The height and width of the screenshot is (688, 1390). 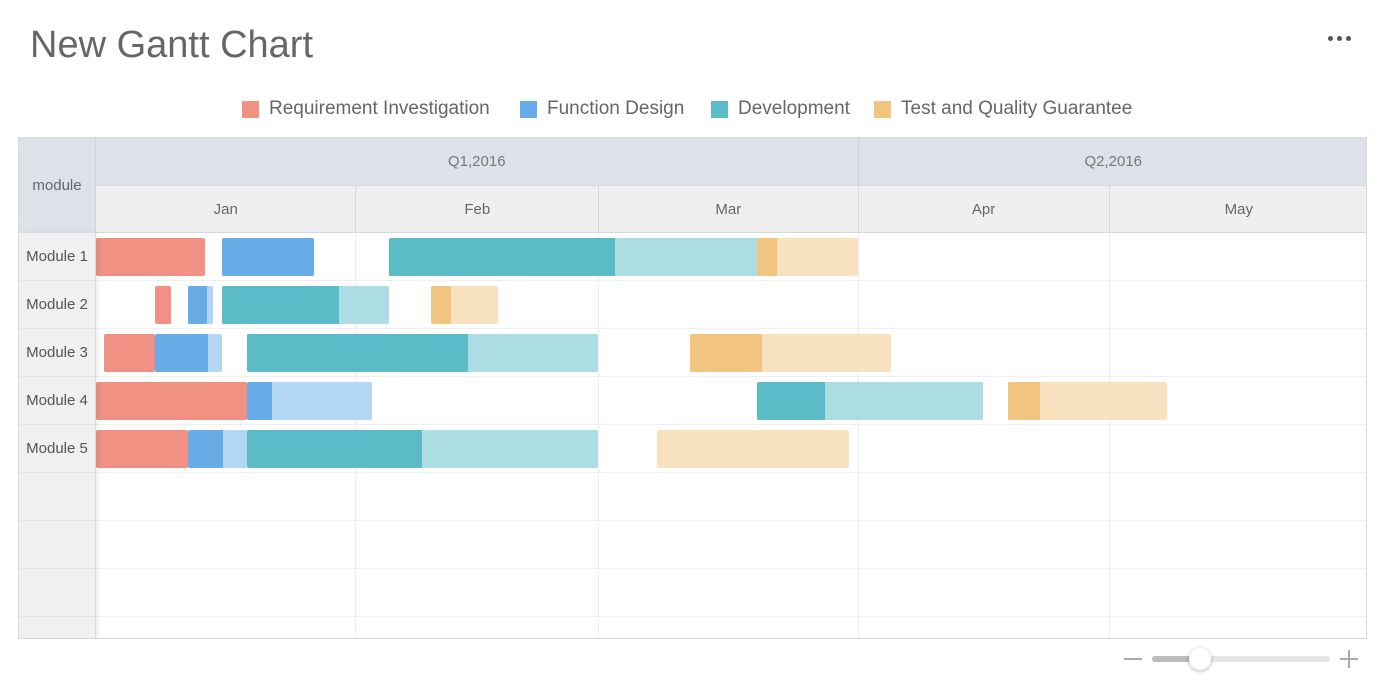 I want to click on month-header-row: Jan Feb Mar Apr May, so click(x=731, y=209).